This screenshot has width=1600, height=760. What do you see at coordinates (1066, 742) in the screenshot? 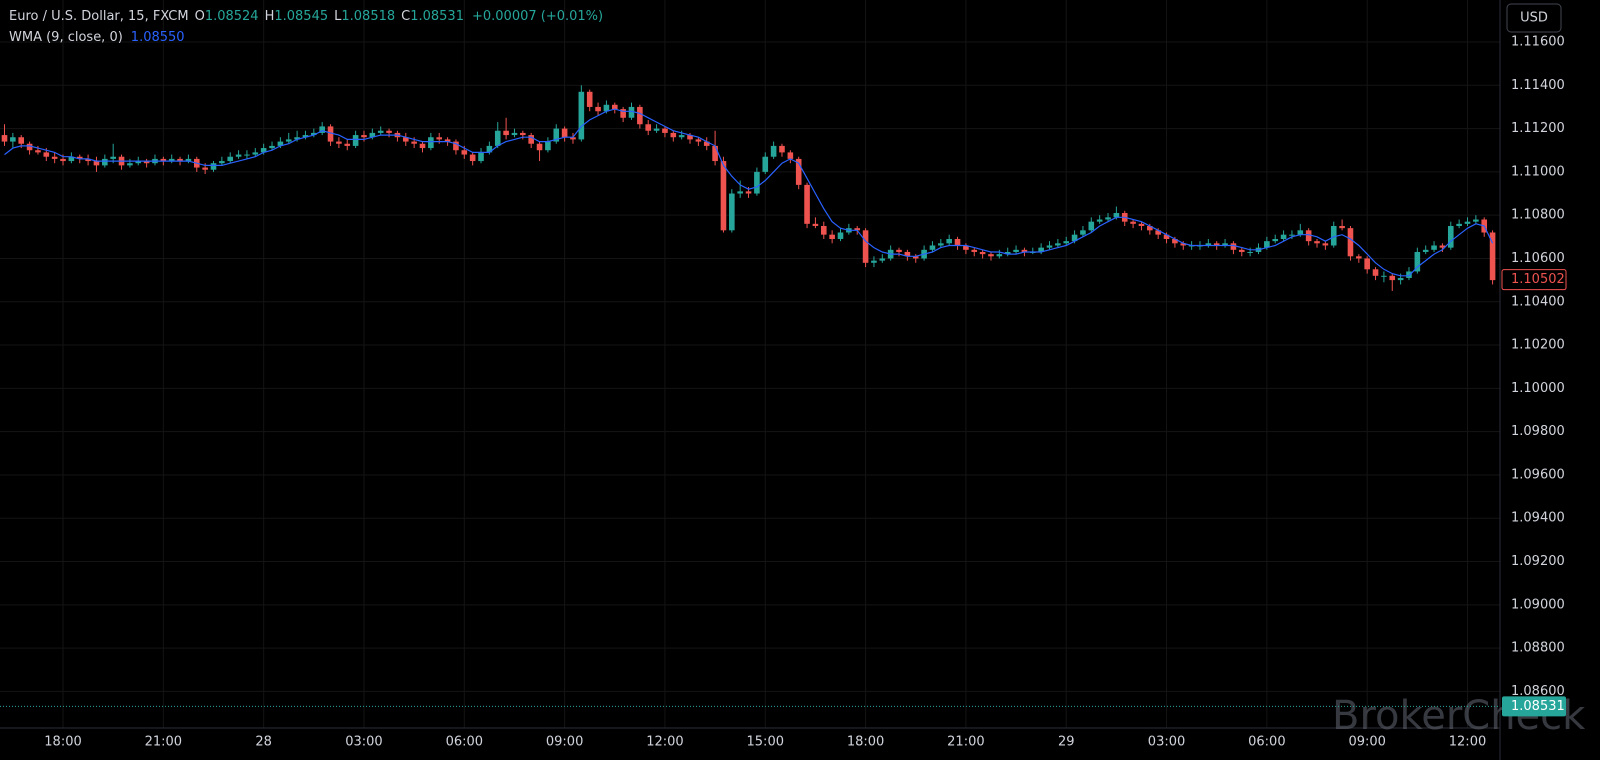
I see `x-tick-label: 29` at bounding box center [1066, 742].